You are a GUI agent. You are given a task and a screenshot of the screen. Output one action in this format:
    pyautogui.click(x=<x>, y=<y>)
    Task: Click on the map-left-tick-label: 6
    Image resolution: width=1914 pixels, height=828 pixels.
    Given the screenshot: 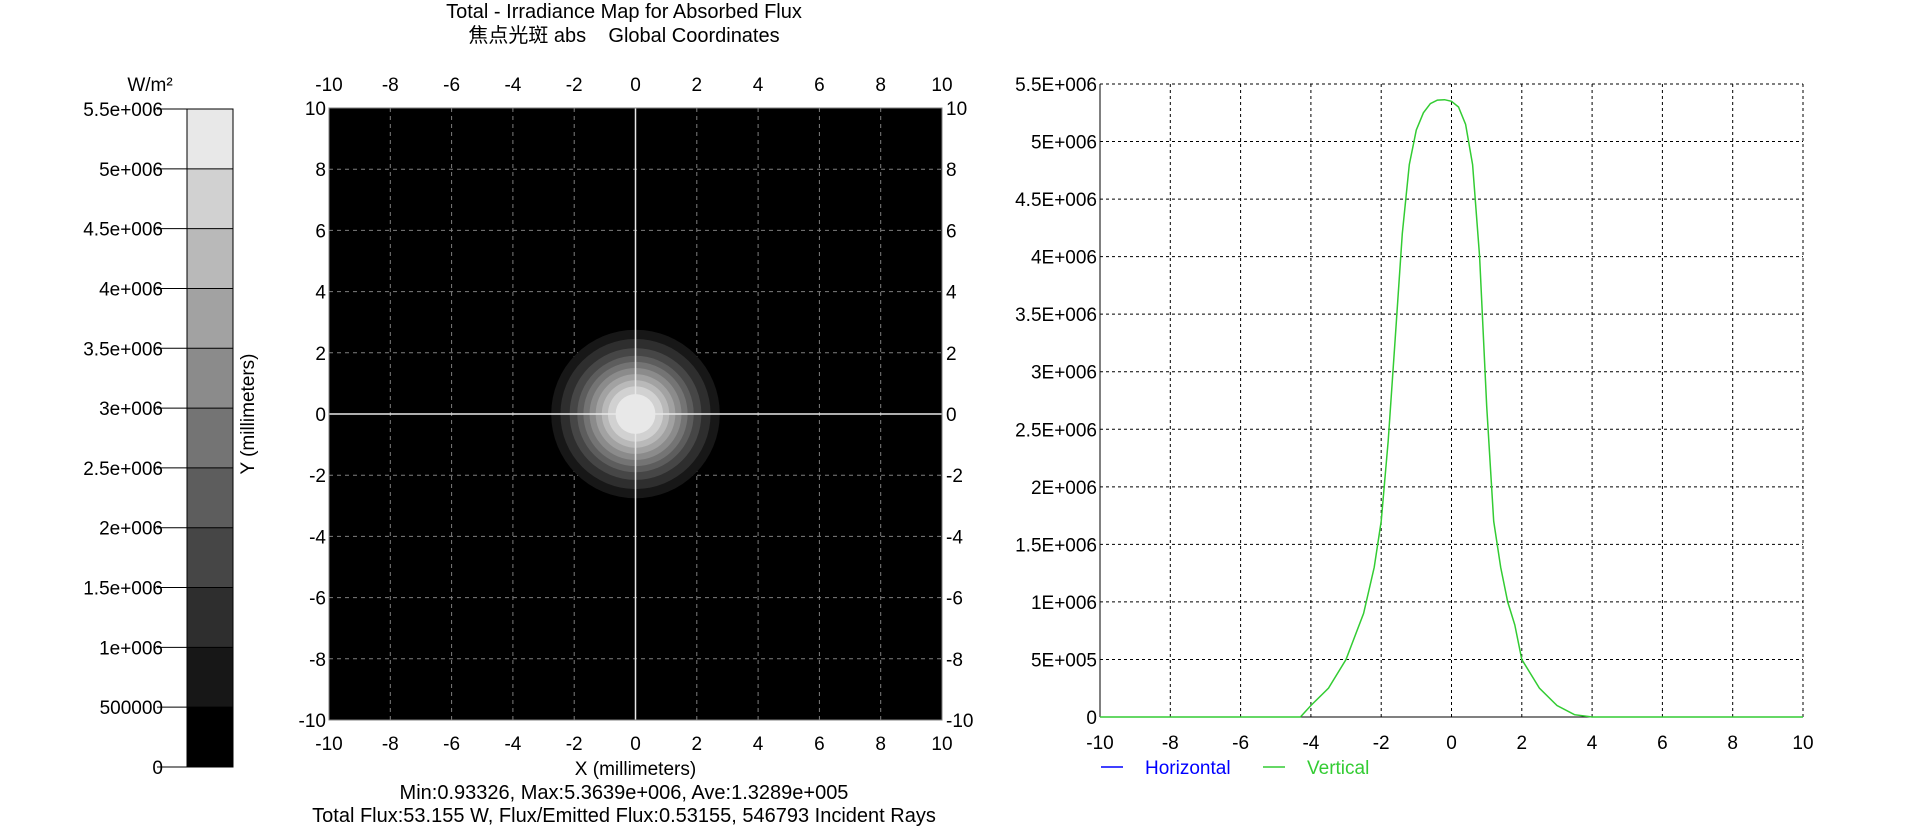 What is the action you would take?
    pyautogui.click(x=320, y=231)
    